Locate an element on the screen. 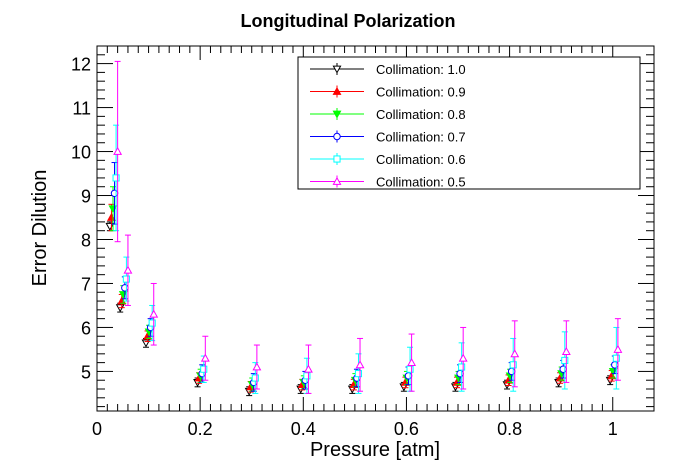  legend-entry: Collimation: 0.7 is located at coordinates (388, 137).